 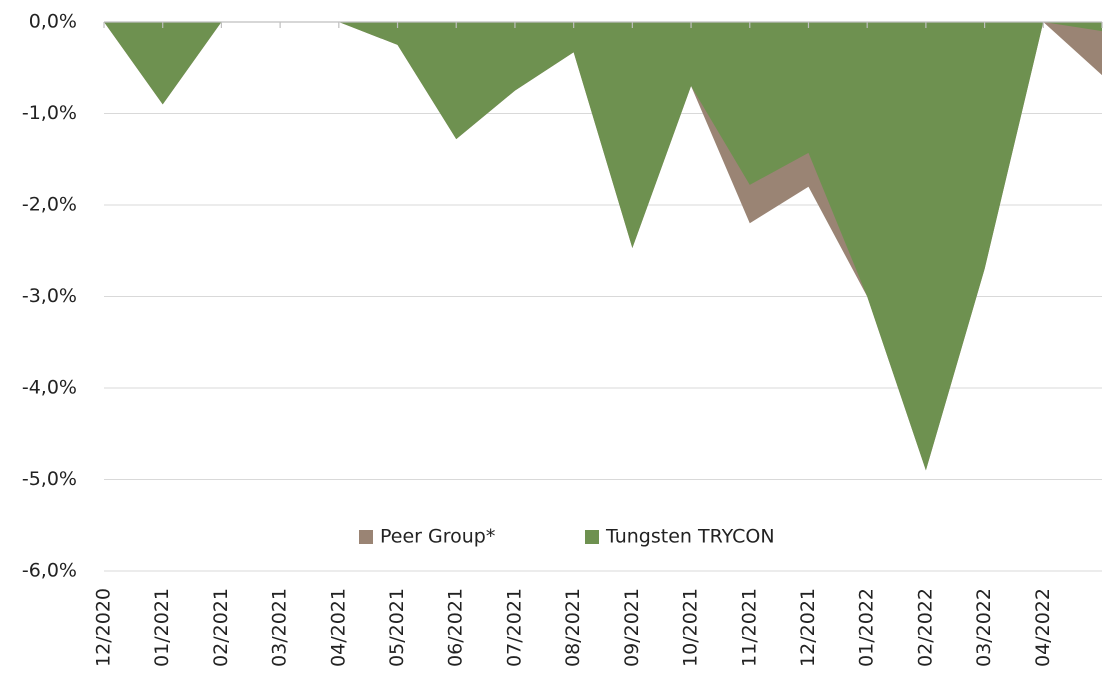 I want to click on x-tick-label: 06/2021, so click(x=456, y=627).